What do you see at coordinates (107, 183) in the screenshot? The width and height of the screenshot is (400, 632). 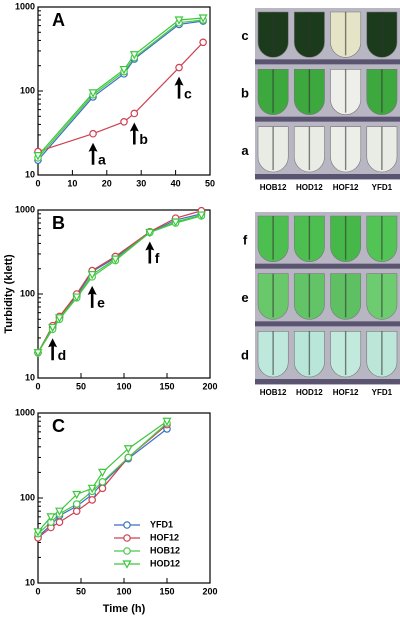 I see `x-tick-label: 20` at bounding box center [107, 183].